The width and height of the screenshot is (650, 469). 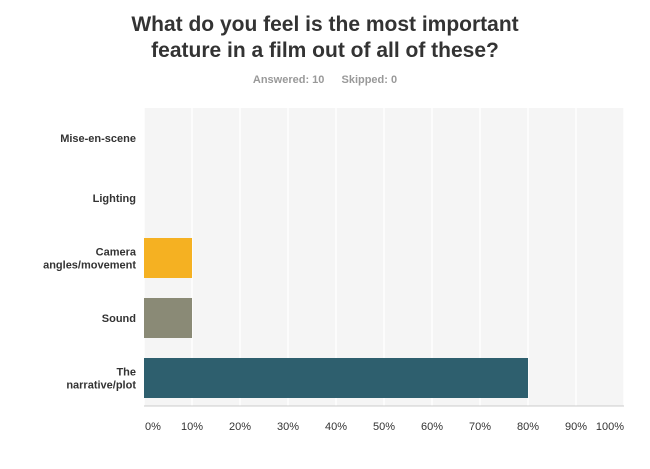 I want to click on category-label: Sound, so click(x=119, y=319).